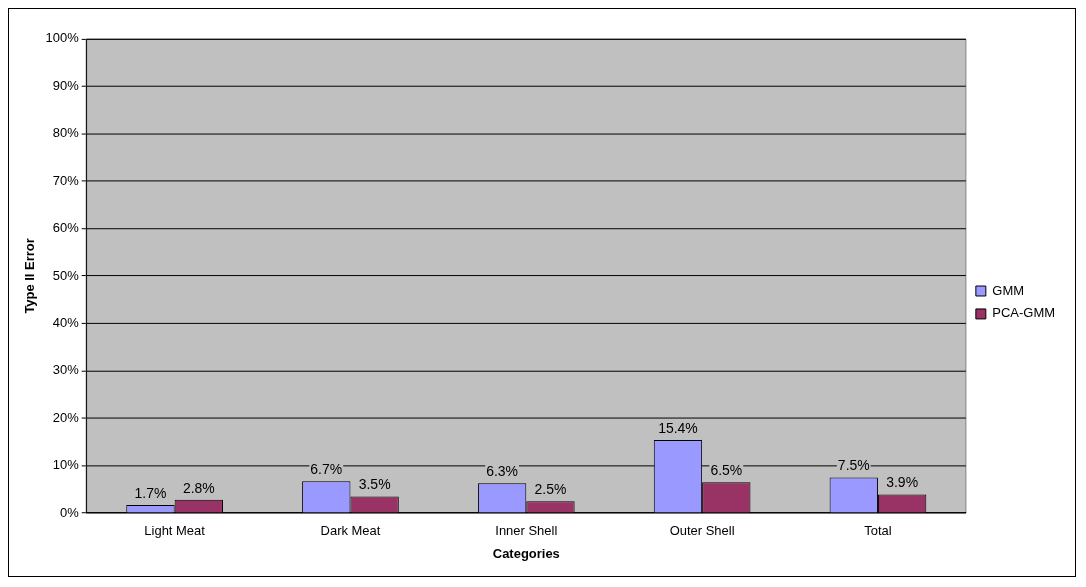 The width and height of the screenshot is (1086, 587). I want to click on data-label: 2.5%, so click(550, 489).